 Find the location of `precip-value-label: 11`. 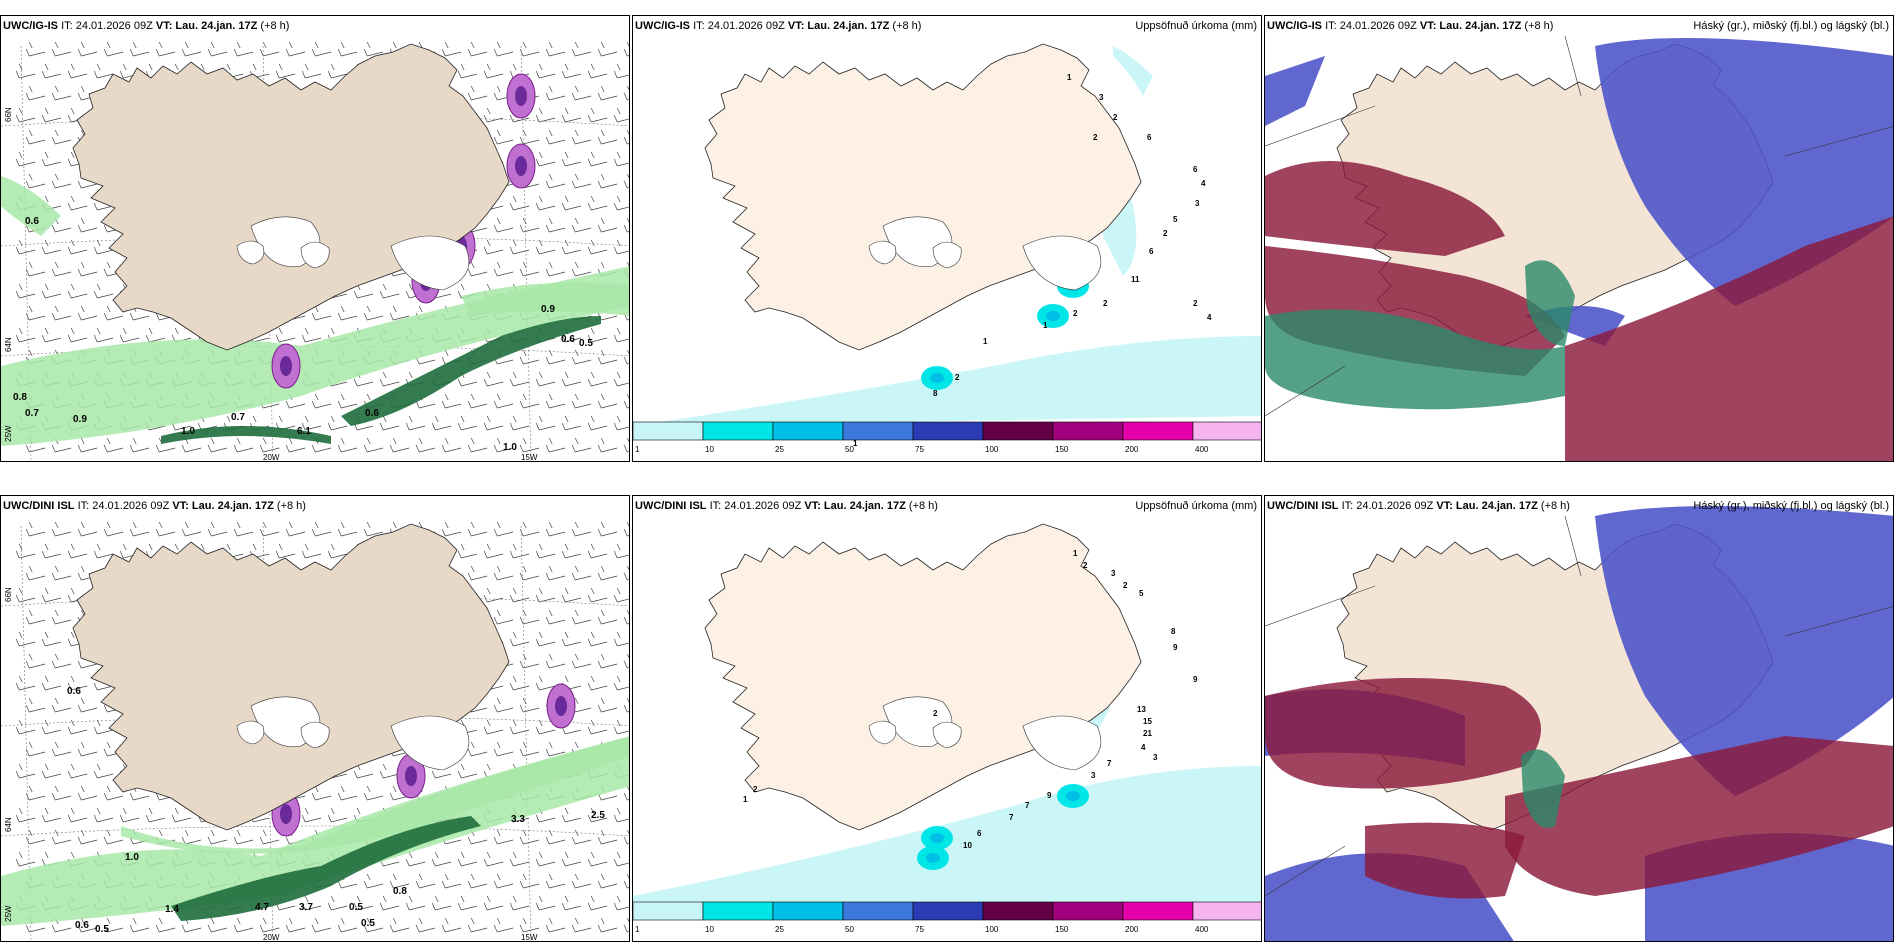

precip-value-label: 11 is located at coordinates (1135, 279).